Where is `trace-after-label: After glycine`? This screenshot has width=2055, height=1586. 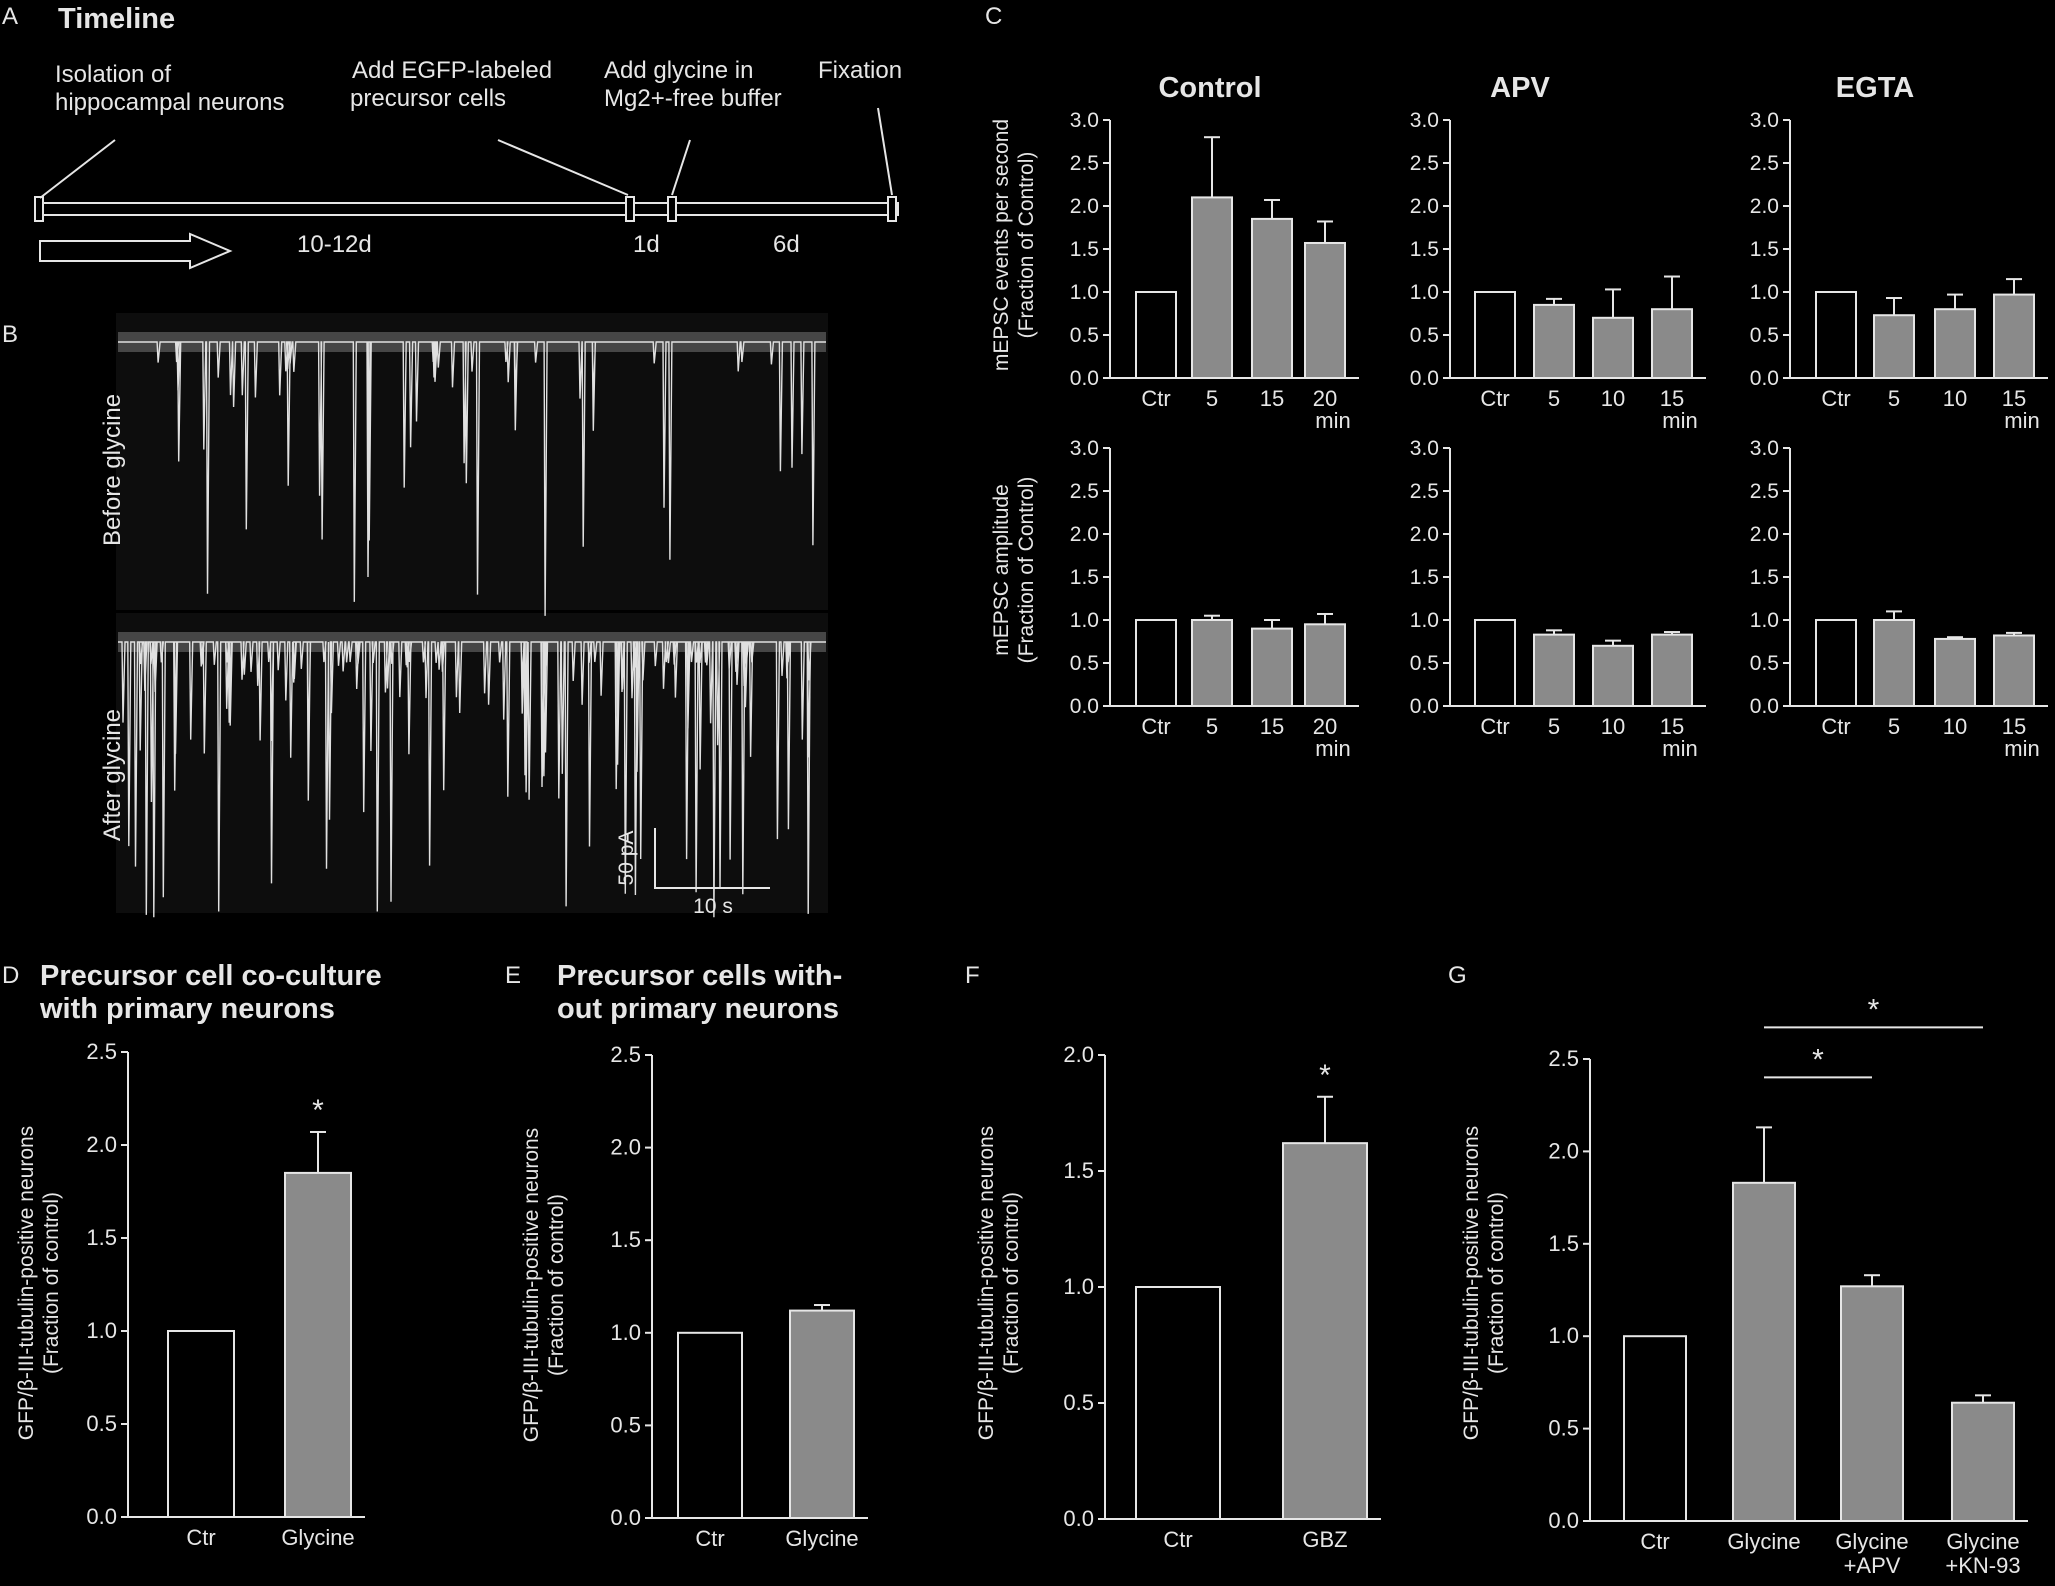
trace-after-label: After glycine is located at coordinates (112, 775).